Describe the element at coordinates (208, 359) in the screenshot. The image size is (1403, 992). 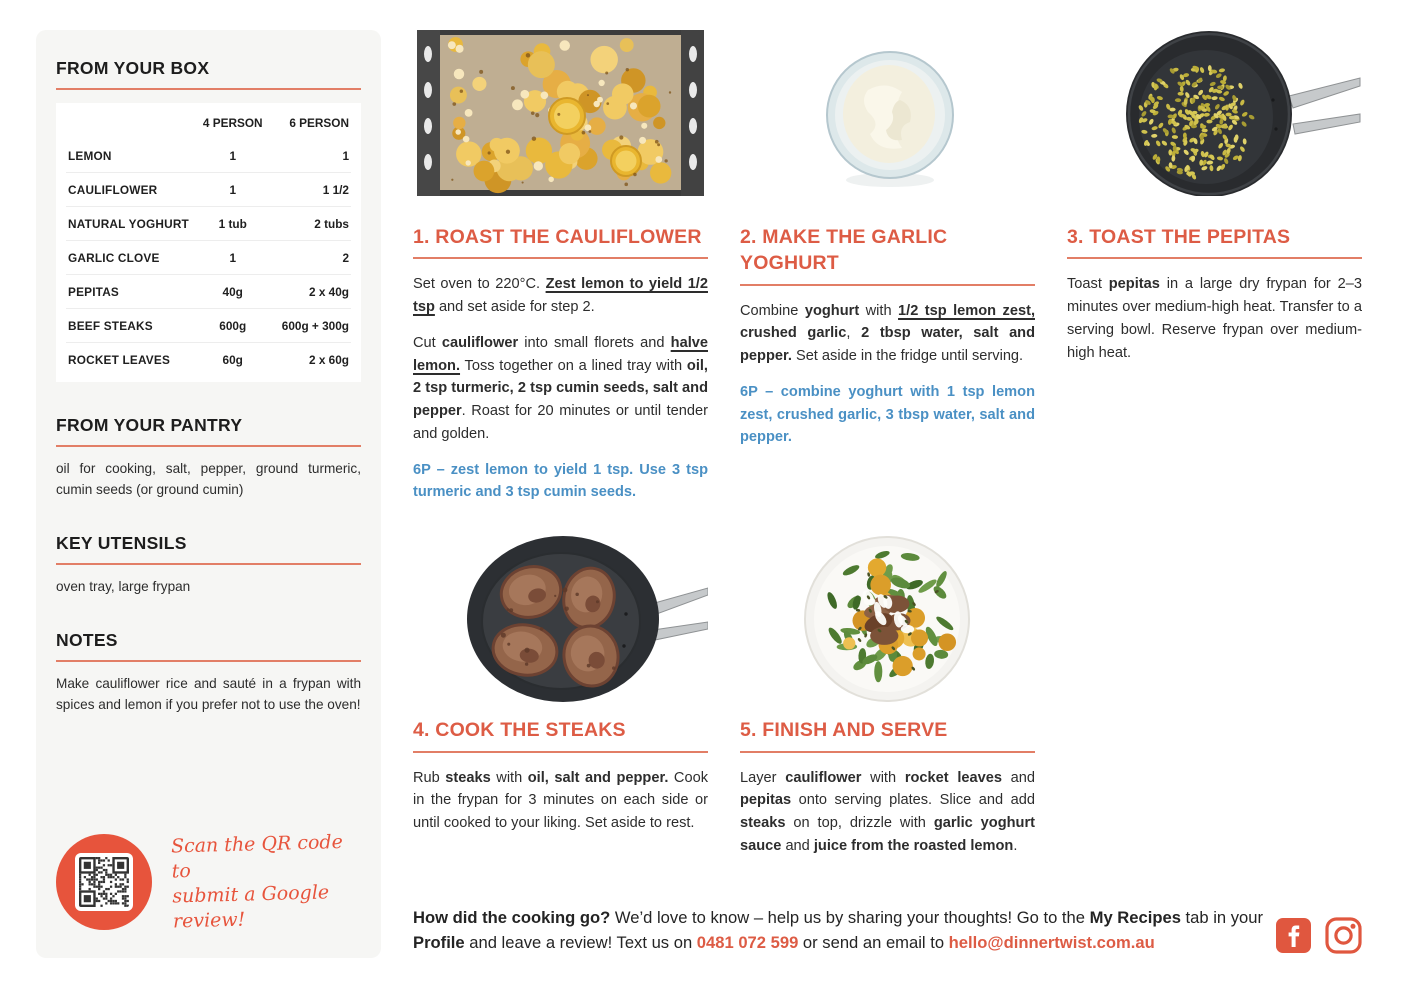
I see `table-row: ROCKET LEAVES 60g 2 x 60g` at that location.